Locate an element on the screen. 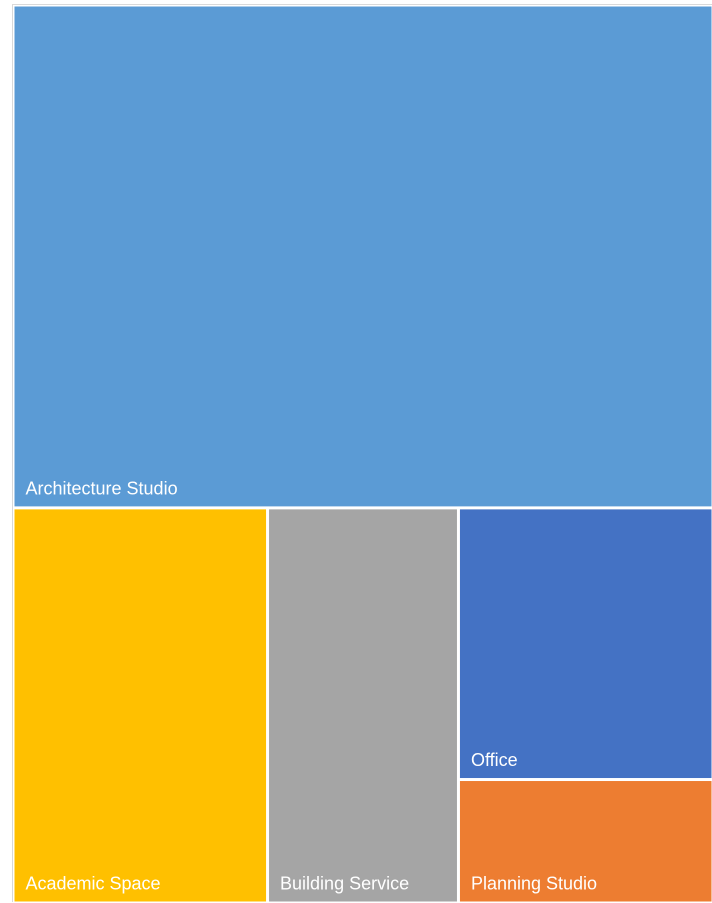 This screenshot has width=712, height=903. tile-label-academic-space: Academic Space is located at coordinates (93, 884).